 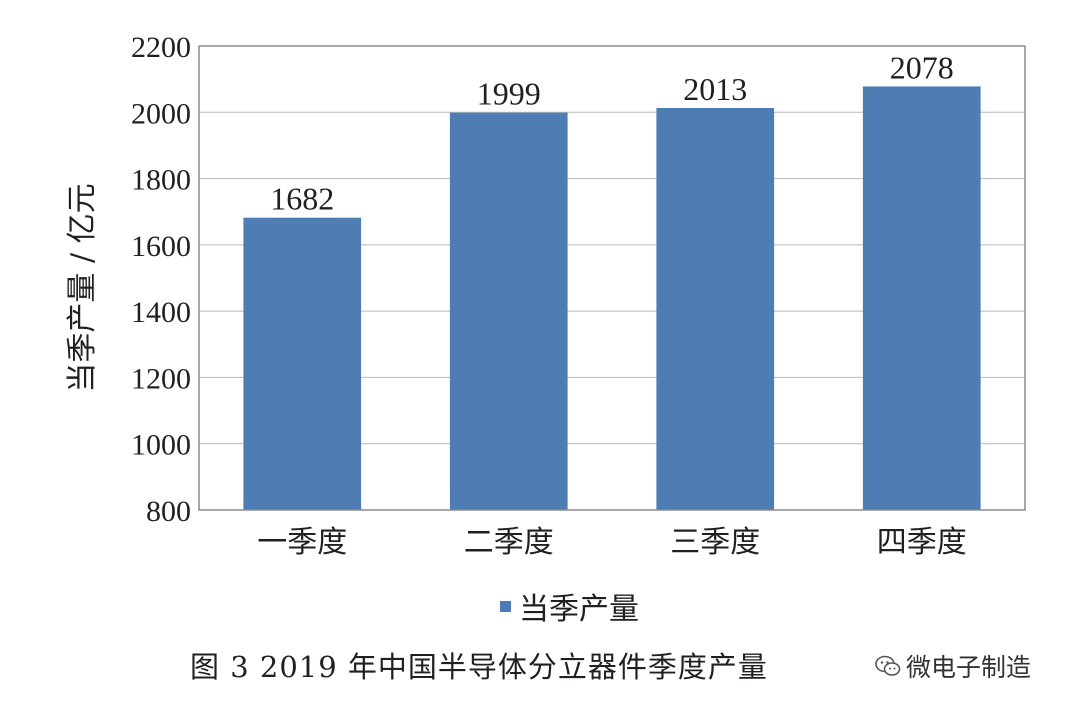 What do you see at coordinates (82, 287) in the screenshot?
I see `y-axis-title: 当季产量 / 亿元` at bounding box center [82, 287].